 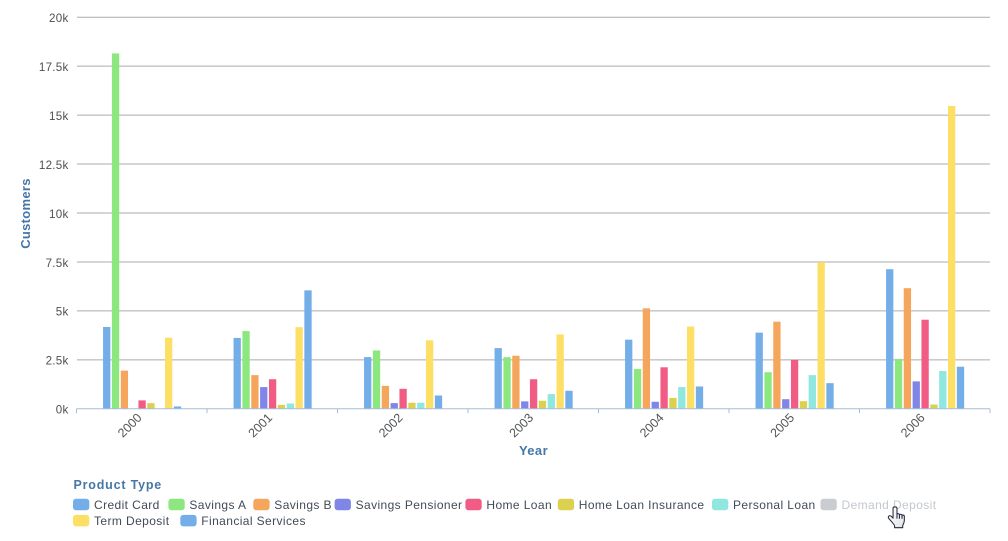 I want to click on svg-text: Savings Pensioner, so click(x=409, y=505).